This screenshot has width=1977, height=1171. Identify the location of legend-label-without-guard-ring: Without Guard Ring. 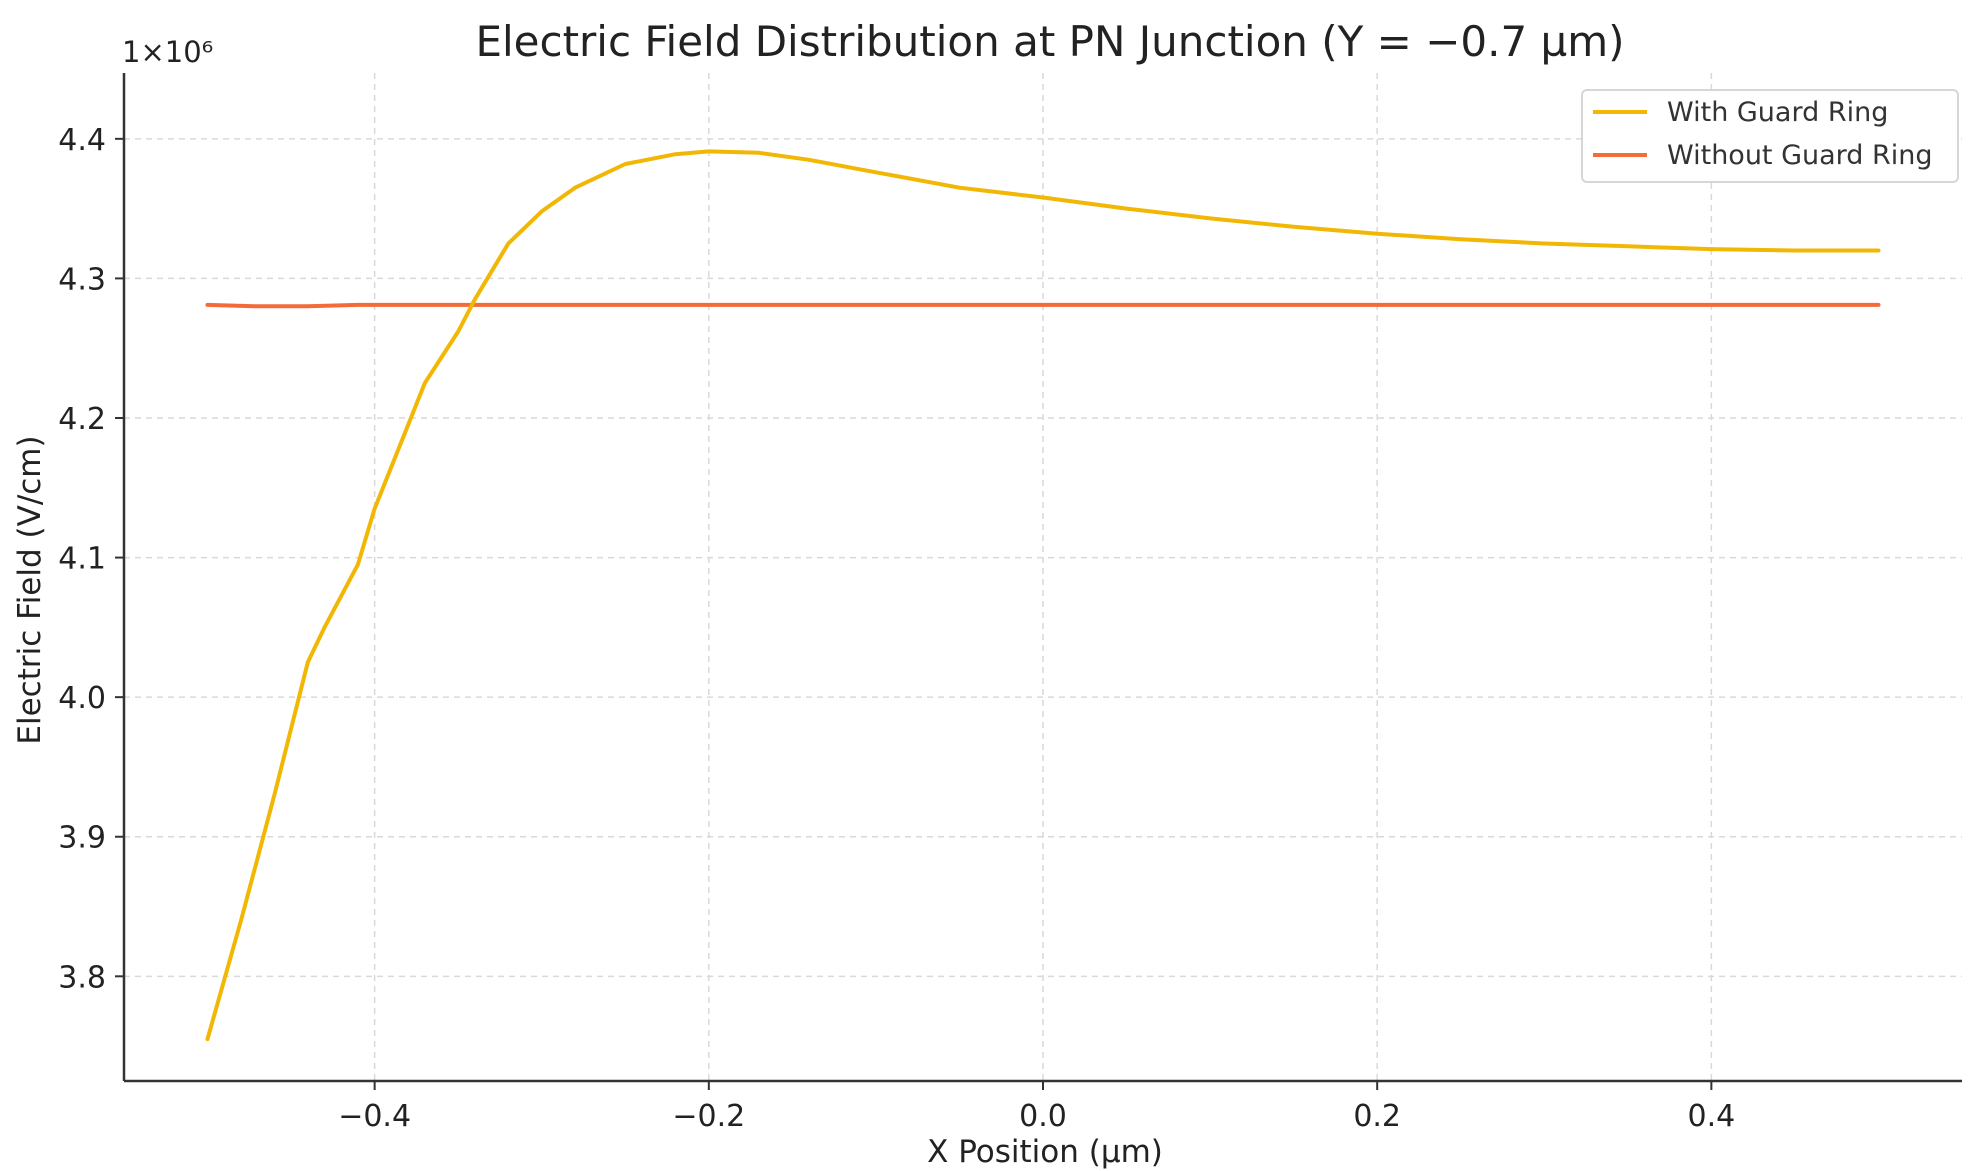
(1800, 155).